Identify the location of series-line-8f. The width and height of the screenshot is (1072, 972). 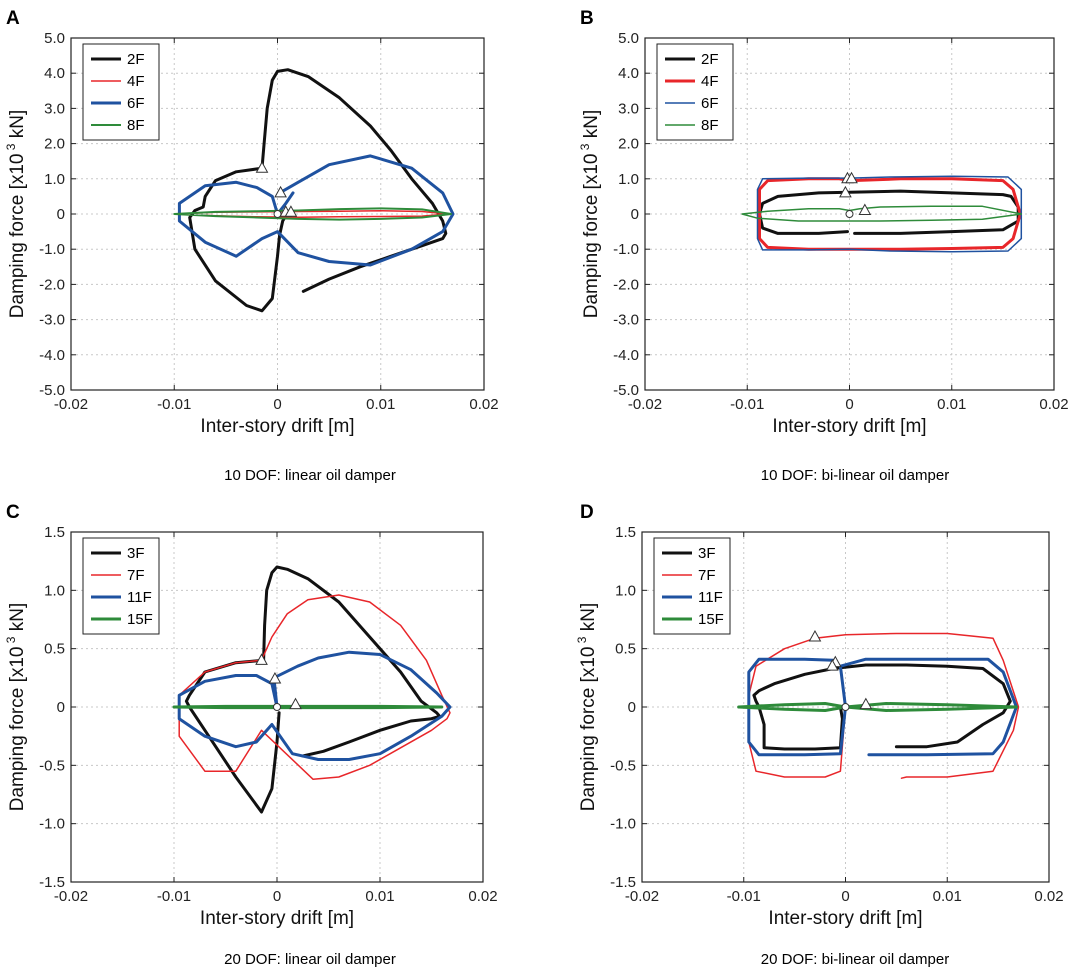
(882, 213).